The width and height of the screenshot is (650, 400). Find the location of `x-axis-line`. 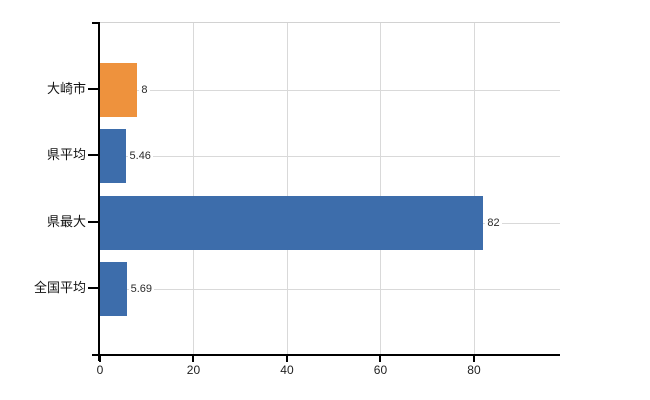

x-axis-line is located at coordinates (326, 355).